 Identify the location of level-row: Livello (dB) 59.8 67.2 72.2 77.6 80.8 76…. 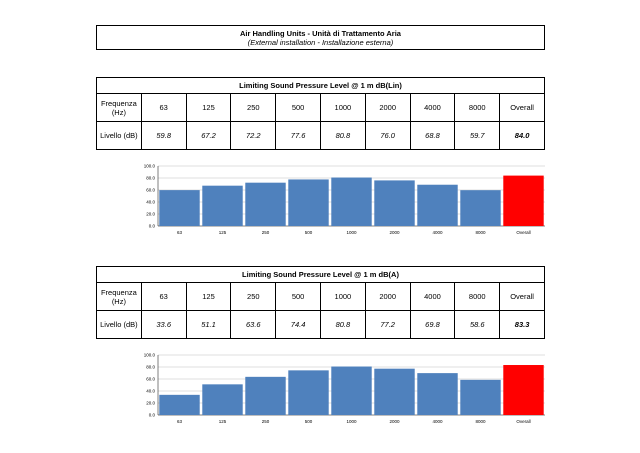
(320, 135).